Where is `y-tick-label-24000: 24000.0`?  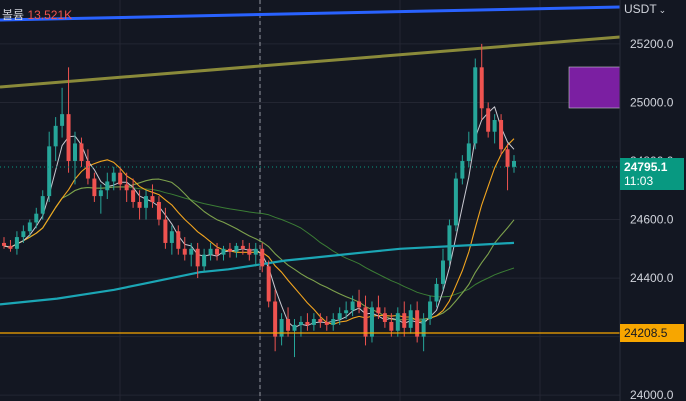
y-tick-label-24000: 24000.0 is located at coordinates (652, 394).